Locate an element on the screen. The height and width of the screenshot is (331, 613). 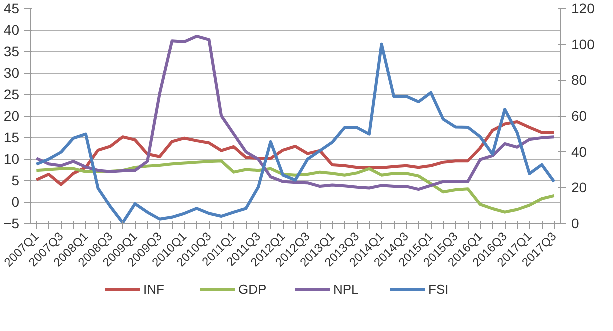
y2-tick-label: 80 is located at coordinates (580, 80).